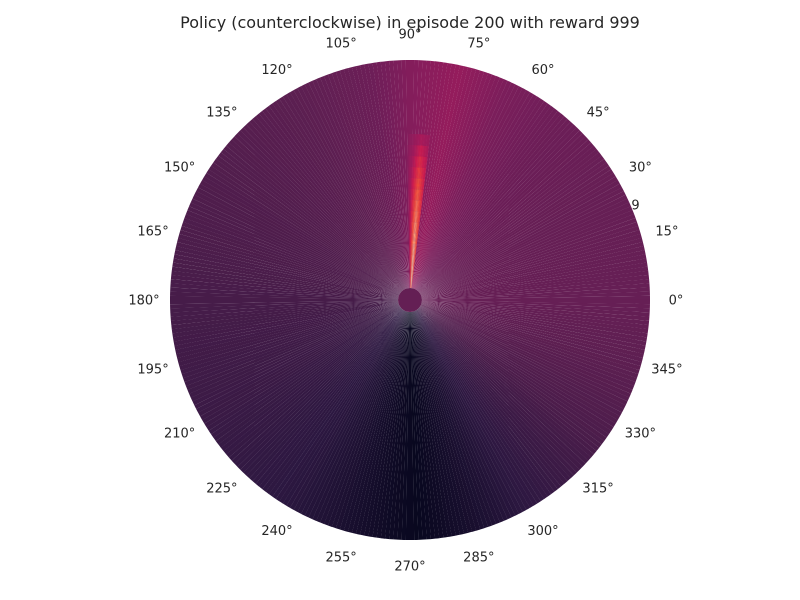 The height and width of the screenshot is (600, 800). What do you see at coordinates (478, 44) in the screenshot?
I see `angle-tick-label: 75°` at bounding box center [478, 44].